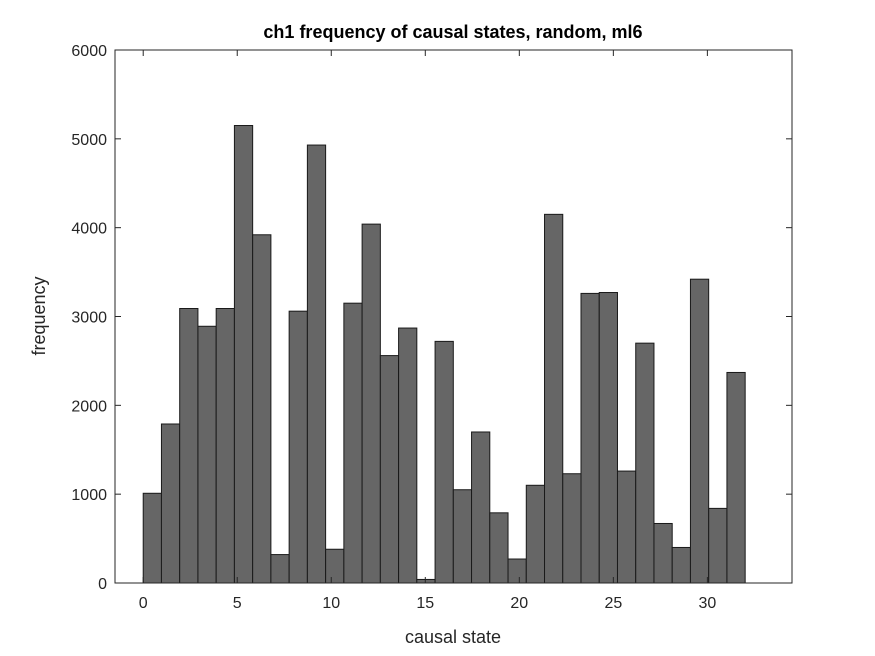 This screenshot has height=656, width=875. Describe the element at coordinates (89, 140) in the screenshot. I see `y-tick-label: 5000` at that location.